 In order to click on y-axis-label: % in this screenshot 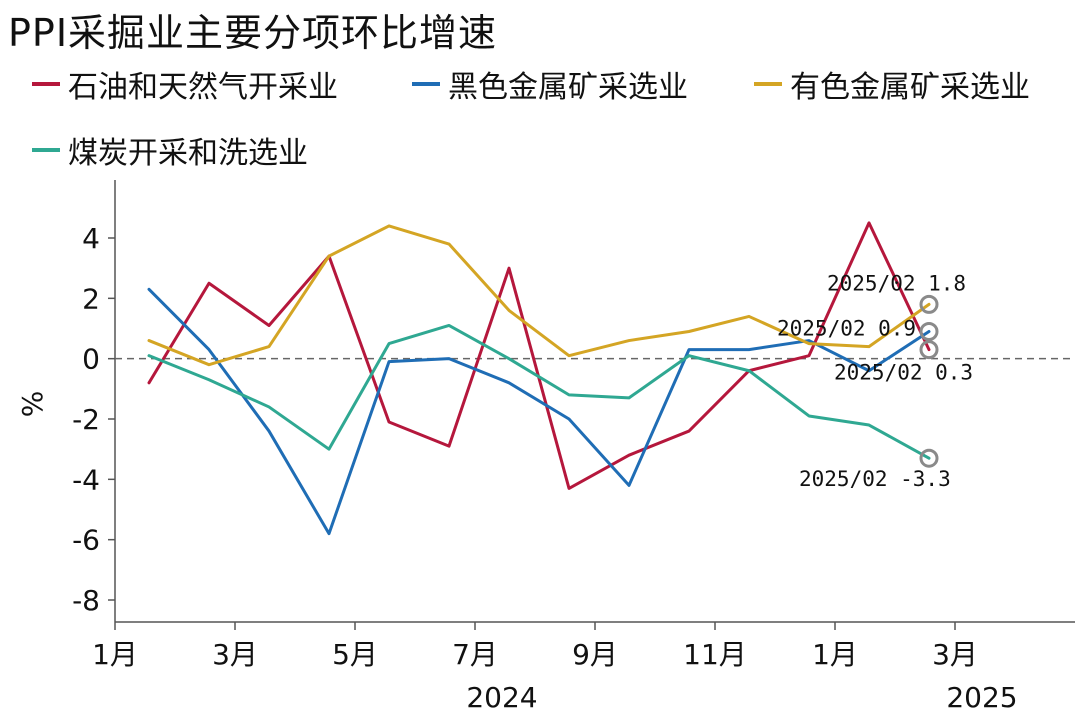, I will do `click(32, 404)`.